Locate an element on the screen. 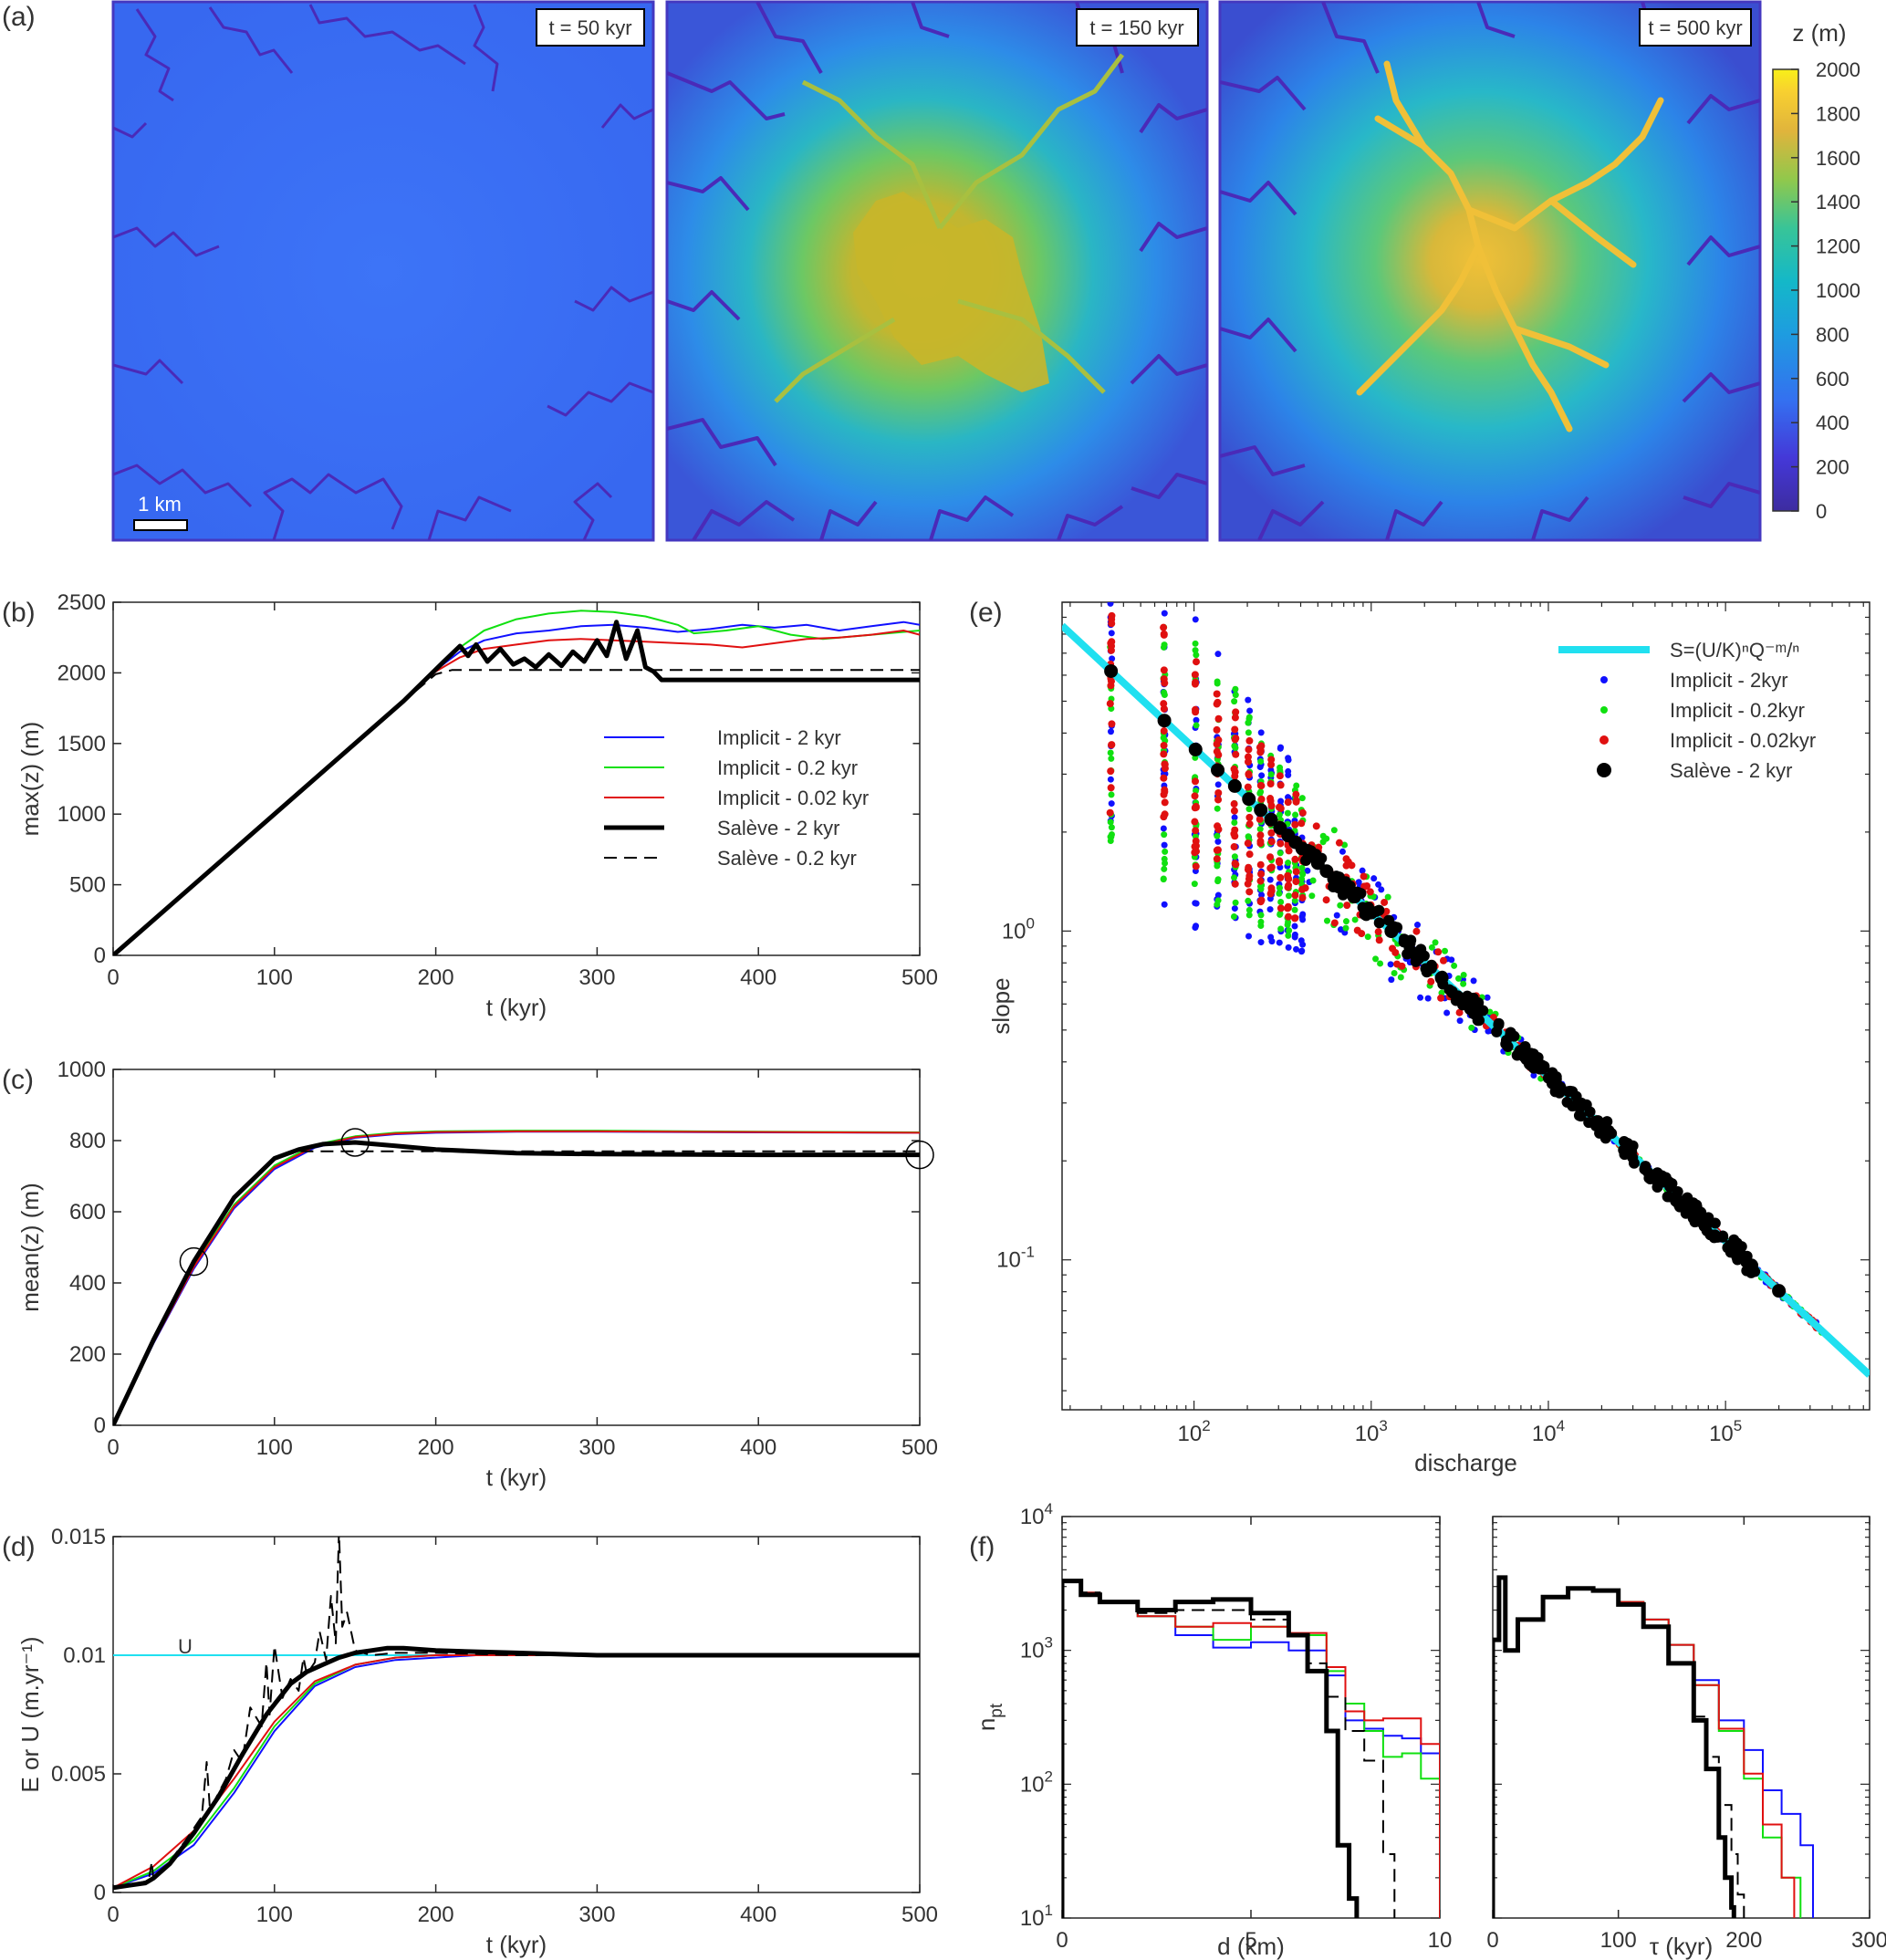 This screenshot has height=1960, width=1886. x-tick-label: 5 is located at coordinates (1251, 1940).